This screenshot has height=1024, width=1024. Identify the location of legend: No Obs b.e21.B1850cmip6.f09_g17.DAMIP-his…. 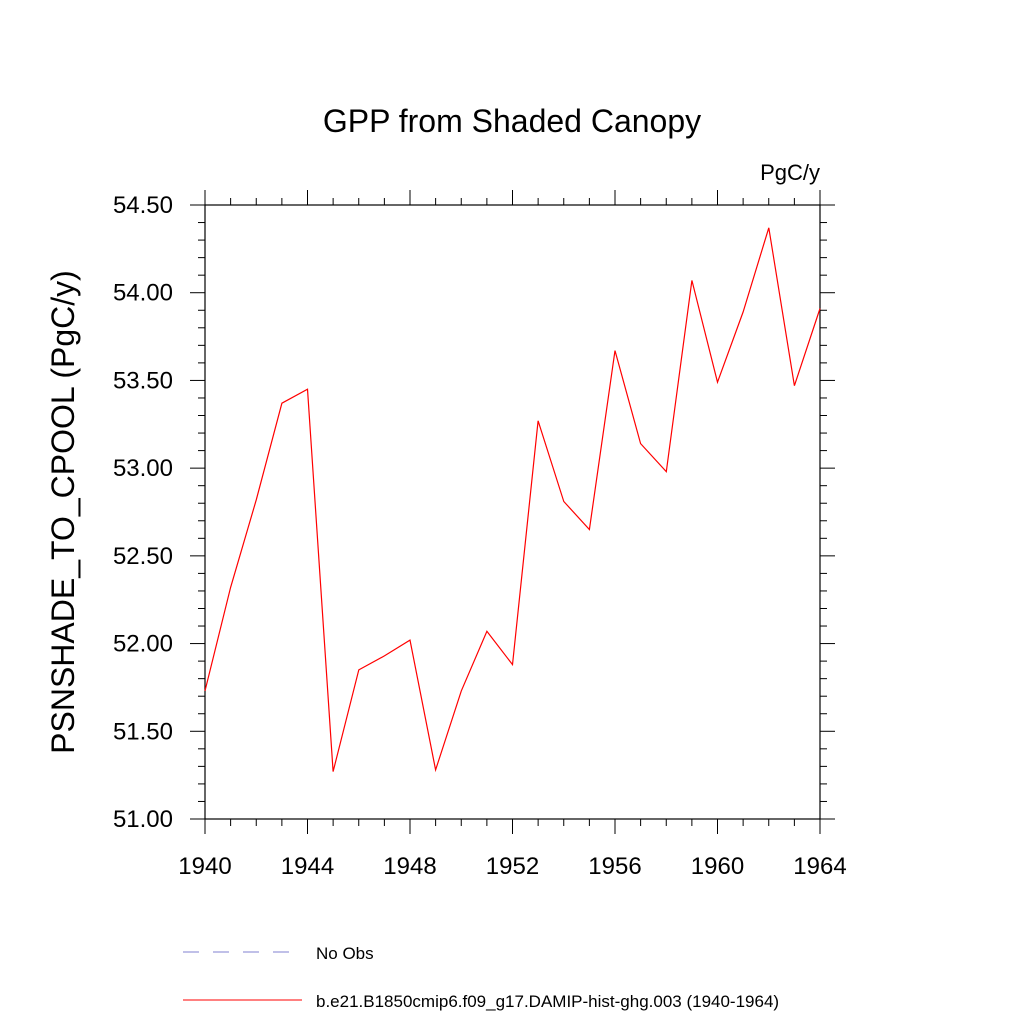
(481, 977).